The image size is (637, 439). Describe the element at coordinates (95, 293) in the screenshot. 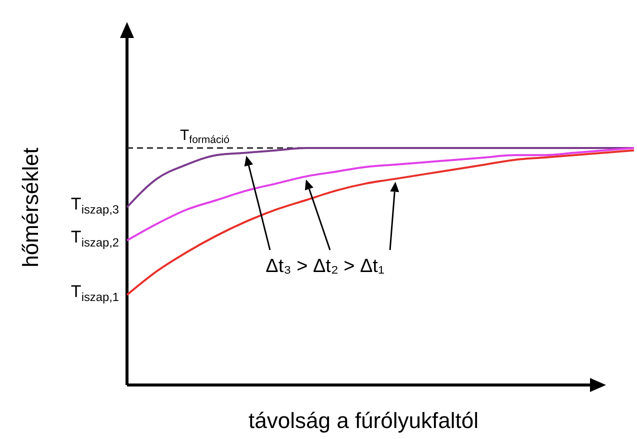

I see `text: T$_{iszap,1}$` at that location.